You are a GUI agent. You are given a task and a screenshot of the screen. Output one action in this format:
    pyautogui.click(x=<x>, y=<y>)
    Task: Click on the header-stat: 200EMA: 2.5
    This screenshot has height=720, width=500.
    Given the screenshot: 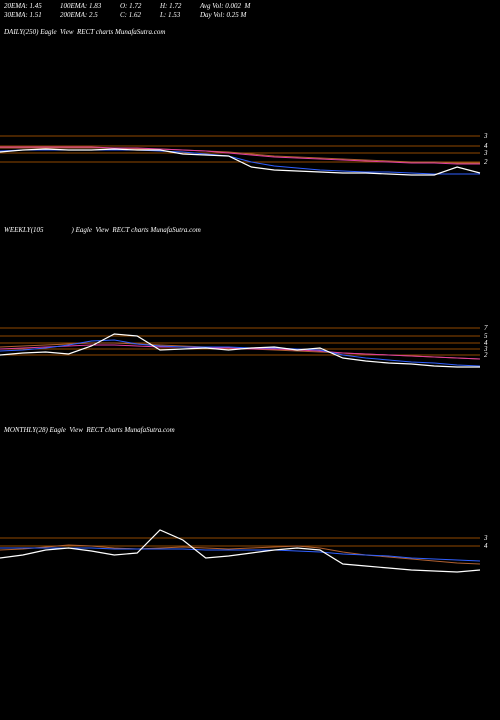 What is the action you would take?
    pyautogui.click(x=79, y=15)
    